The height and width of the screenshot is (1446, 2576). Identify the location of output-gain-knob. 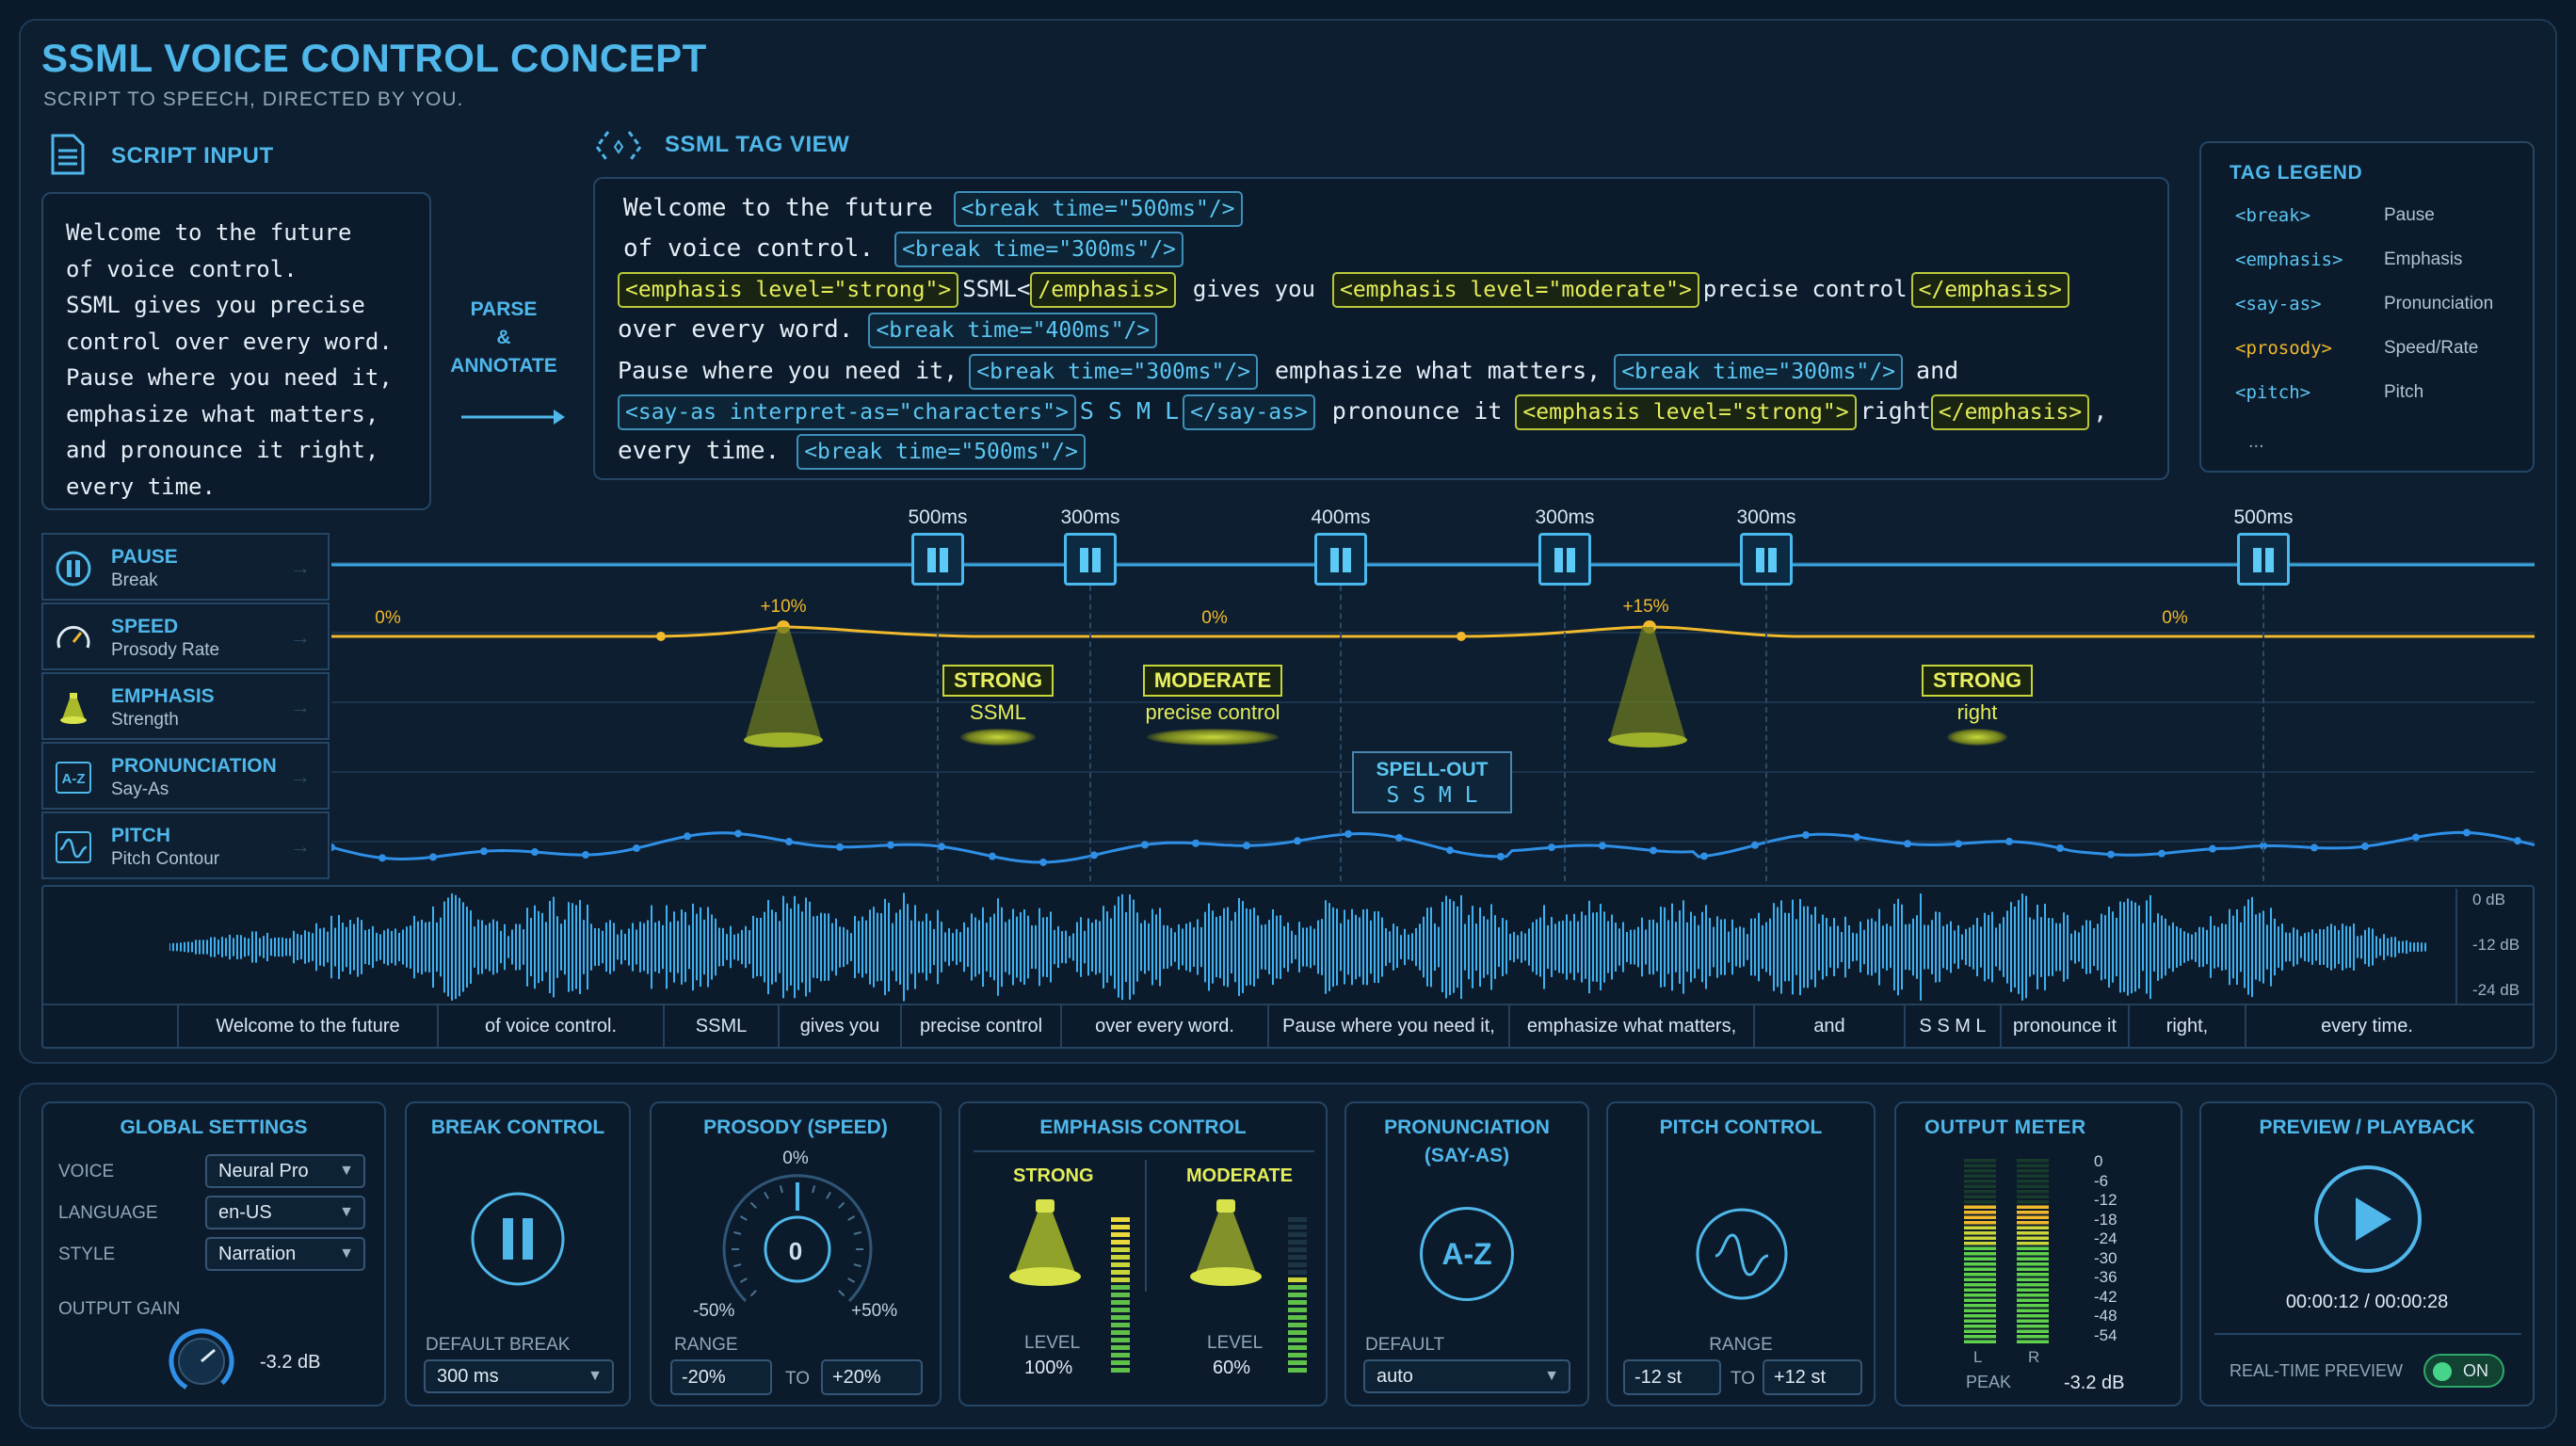
(201, 1361).